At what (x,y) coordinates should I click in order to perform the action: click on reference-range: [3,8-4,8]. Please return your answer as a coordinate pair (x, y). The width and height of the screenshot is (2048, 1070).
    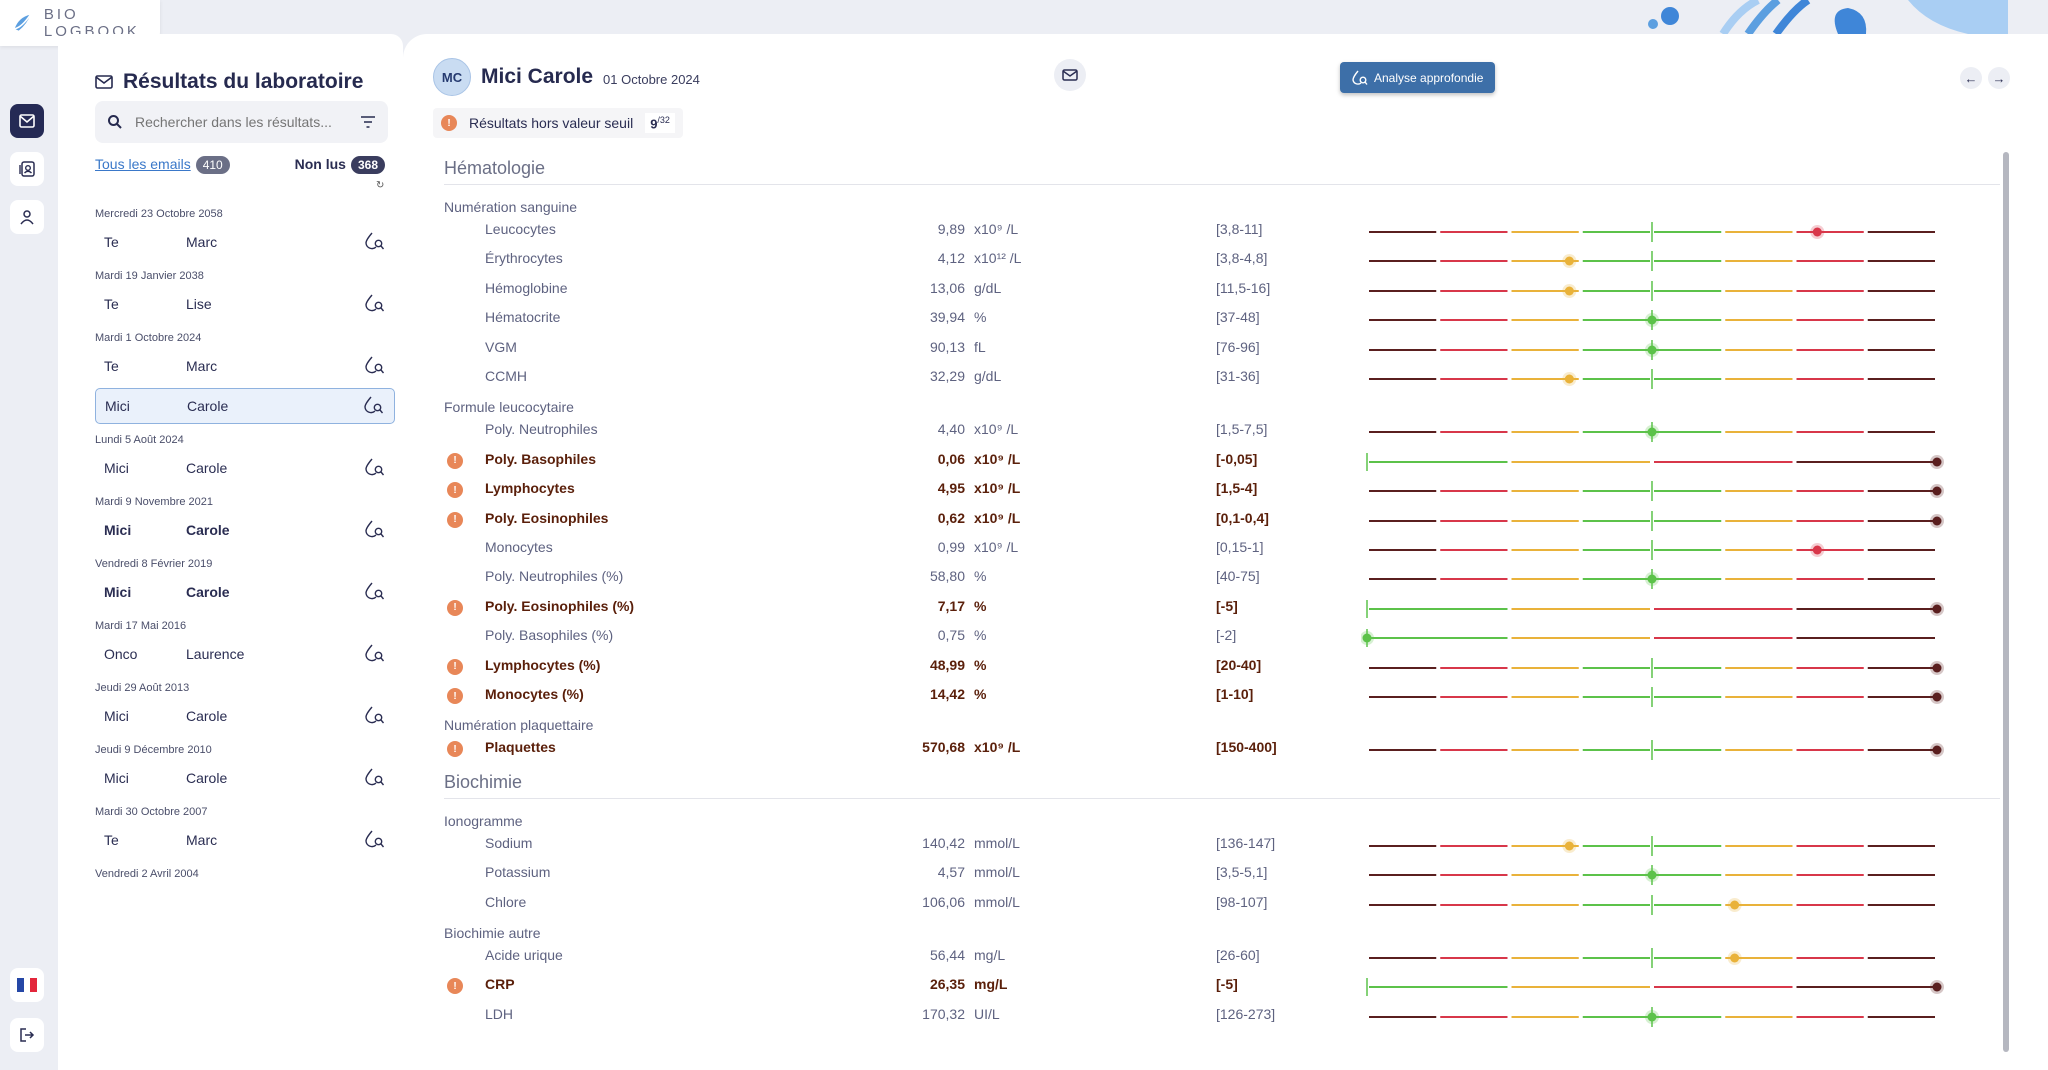
    Looking at the image, I should click on (1242, 258).